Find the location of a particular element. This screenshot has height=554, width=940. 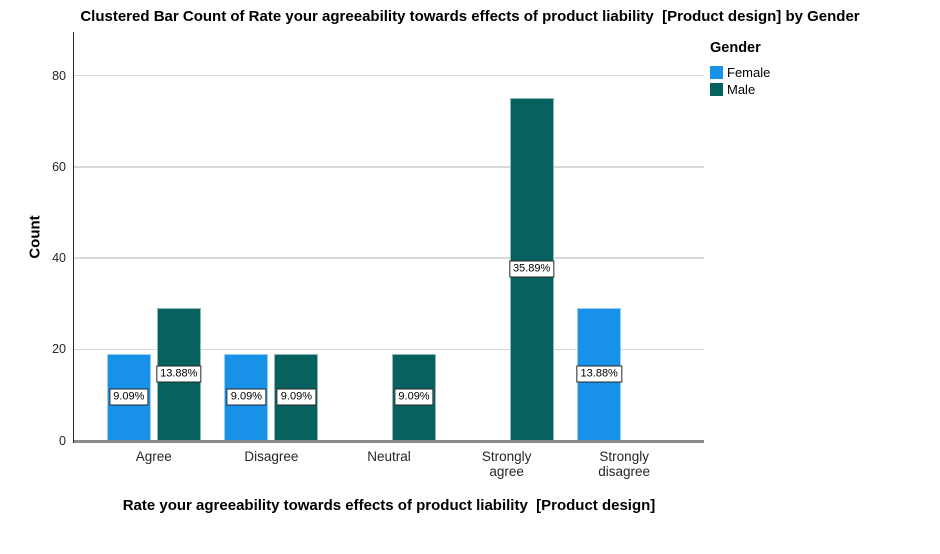

y-axis-title: Count is located at coordinates (35, 237).